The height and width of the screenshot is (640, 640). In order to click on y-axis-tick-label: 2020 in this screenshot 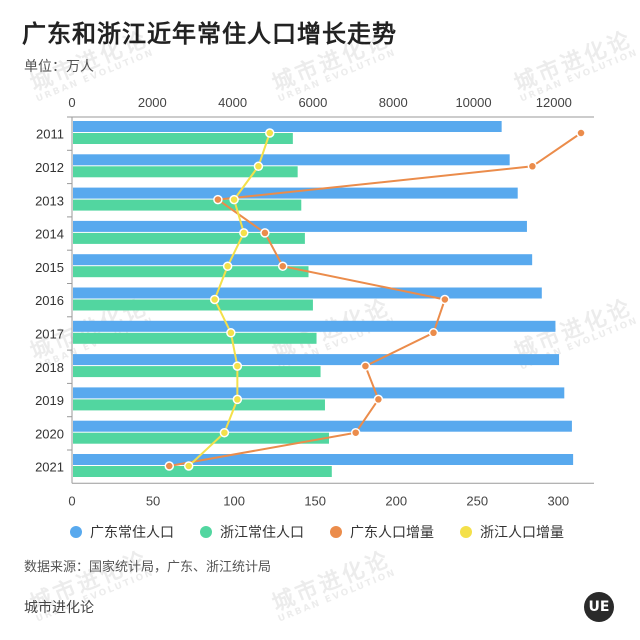, I will do `click(49, 433)`.